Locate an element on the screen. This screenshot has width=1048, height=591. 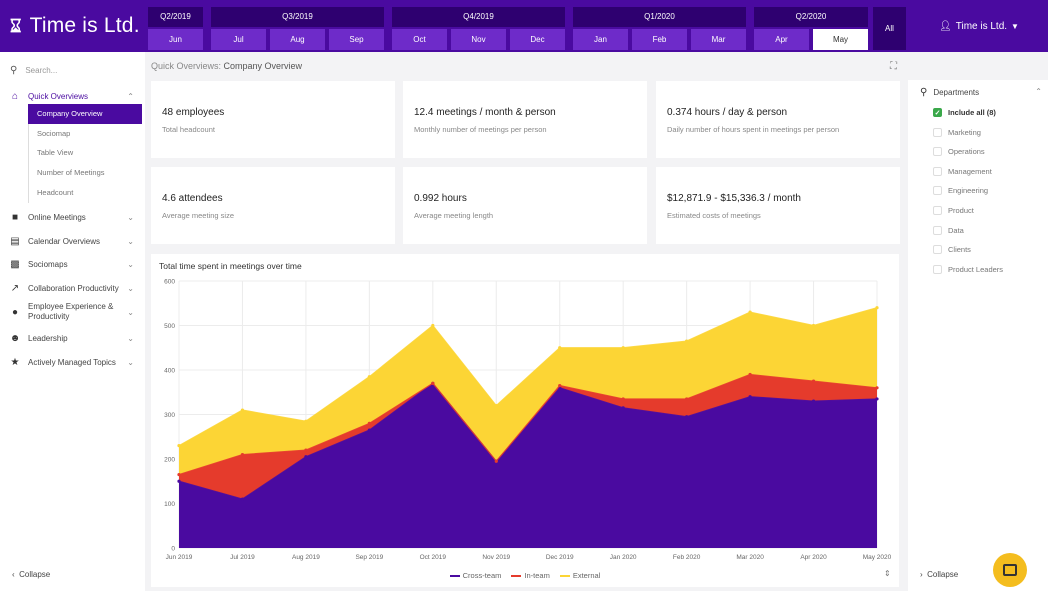
all-periods-button: All is located at coordinates (889, 28).